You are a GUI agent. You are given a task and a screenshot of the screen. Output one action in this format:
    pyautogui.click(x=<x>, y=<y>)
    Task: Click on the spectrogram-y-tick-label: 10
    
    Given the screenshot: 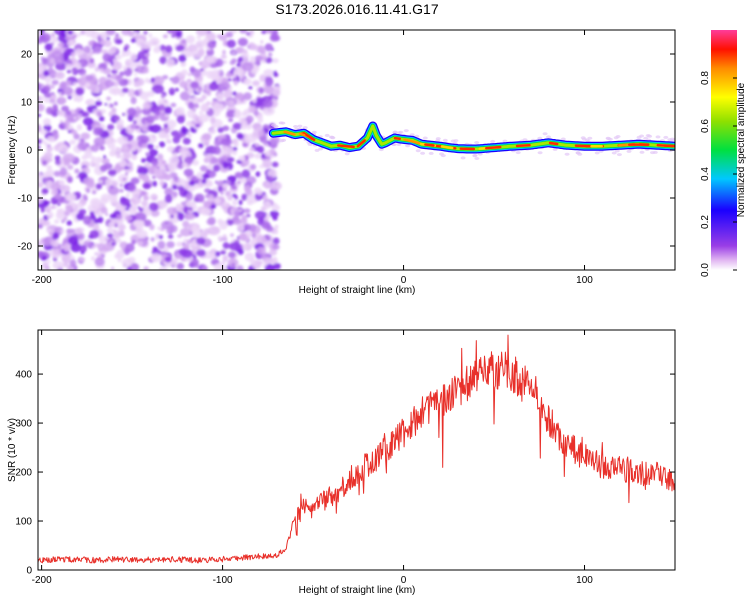 What is the action you would take?
    pyautogui.click(x=27, y=103)
    